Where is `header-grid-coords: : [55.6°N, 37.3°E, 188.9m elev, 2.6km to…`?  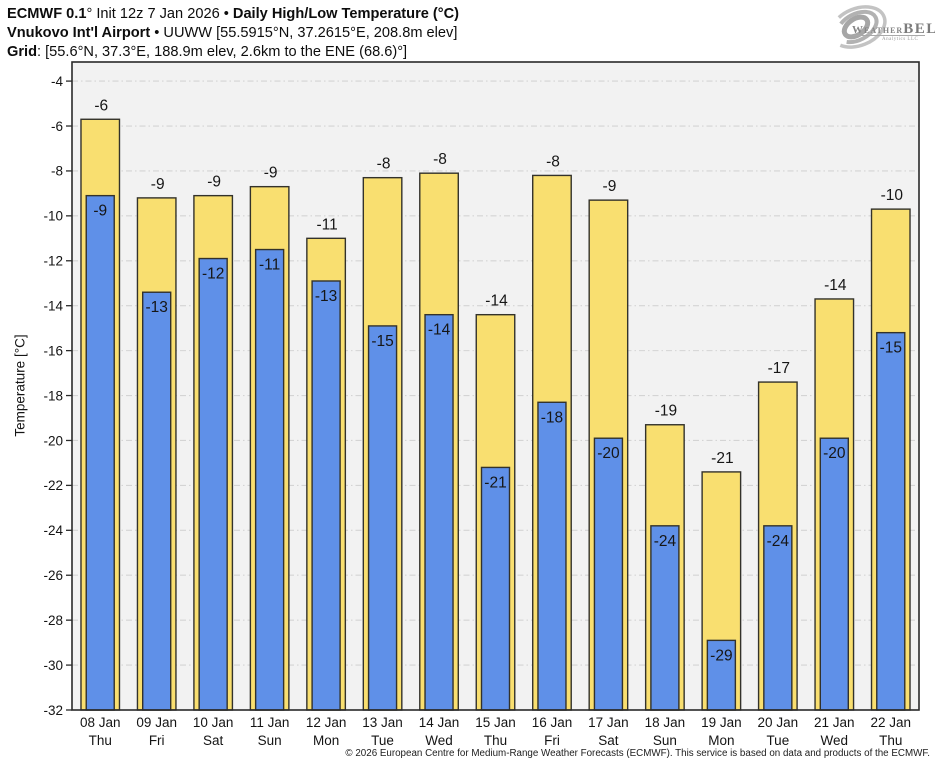
header-grid-coords: : [55.6°N, 37.3°E, 188.9m elev, 2.6km to… is located at coordinates (222, 51).